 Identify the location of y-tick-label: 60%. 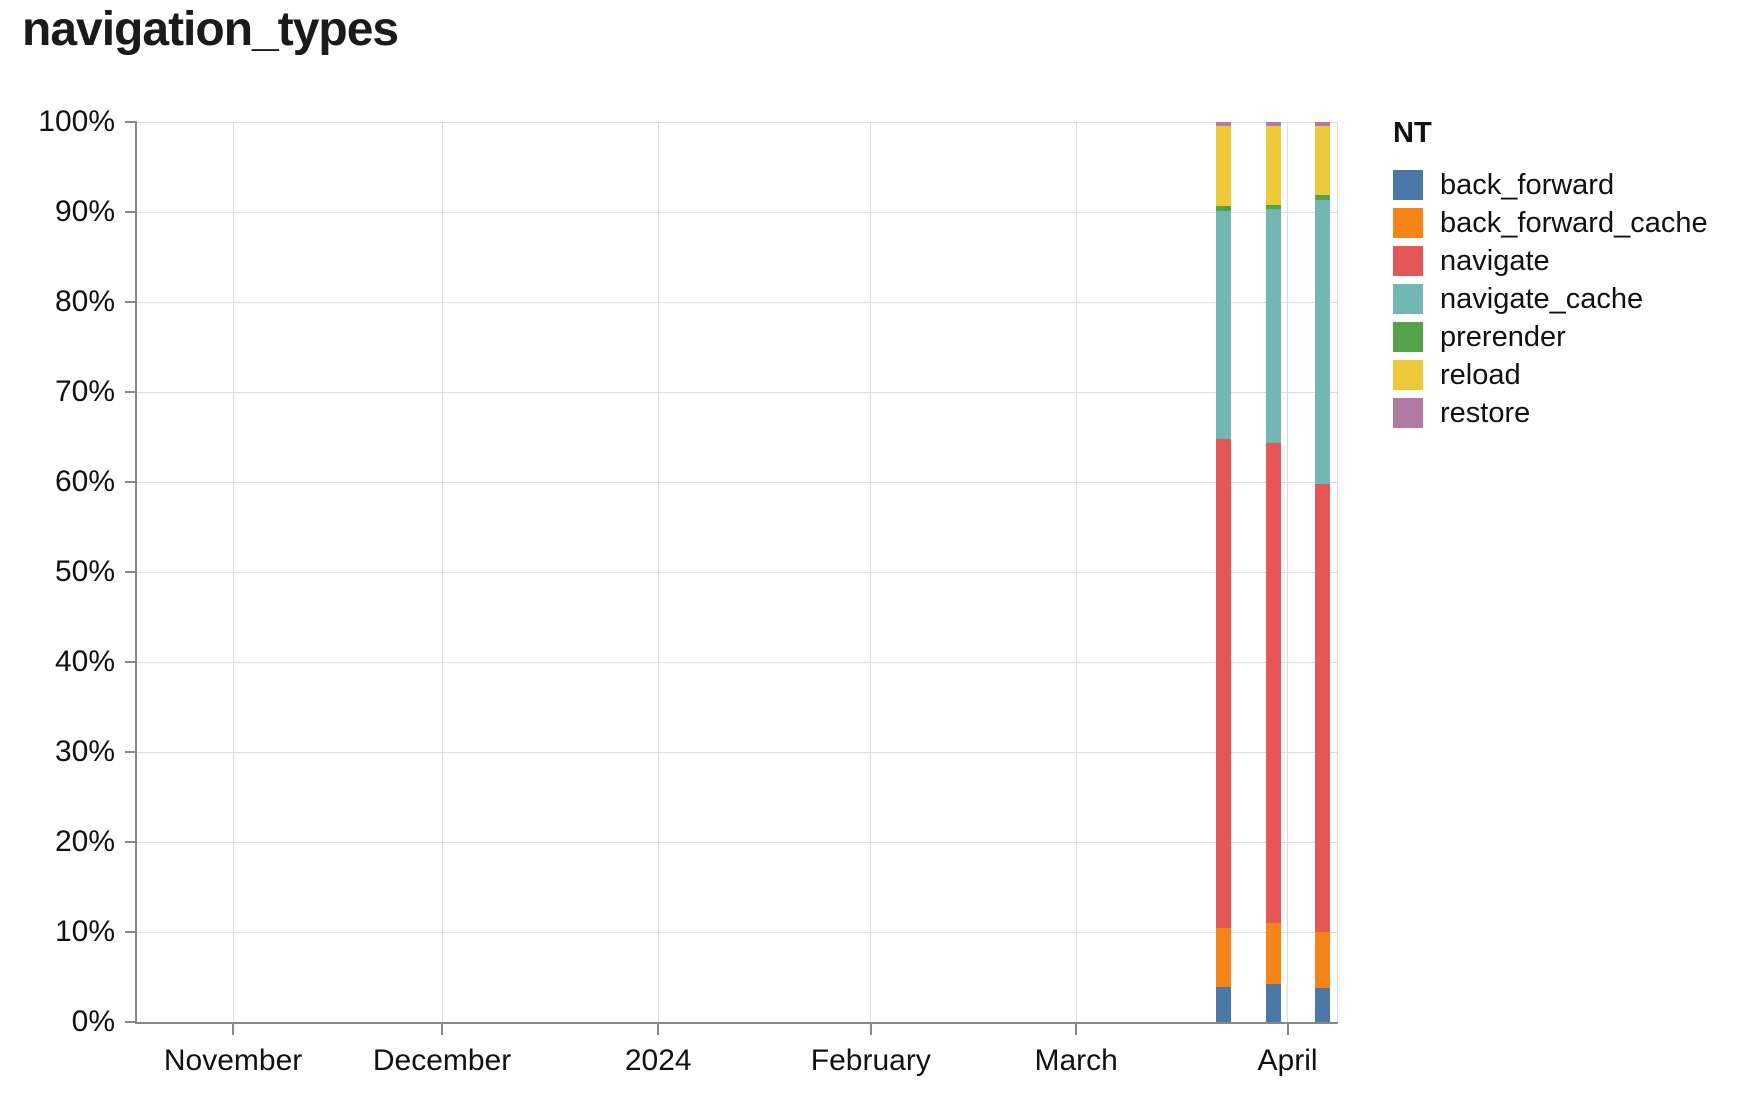
(84, 481).